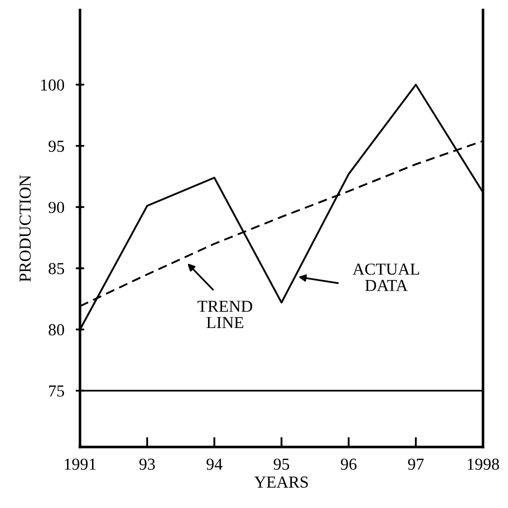  Describe the element at coordinates (56, 146) in the screenshot. I see `y-tick-label: 95` at that location.